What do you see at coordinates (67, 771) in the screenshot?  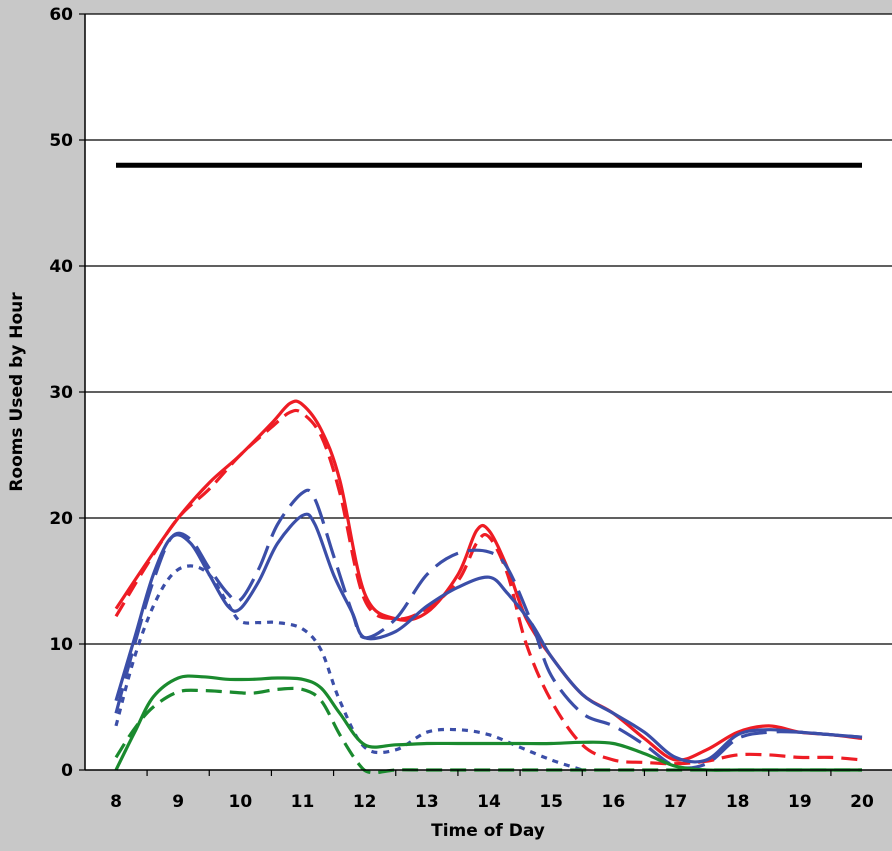 I see `y-tick-label: 0` at bounding box center [67, 771].